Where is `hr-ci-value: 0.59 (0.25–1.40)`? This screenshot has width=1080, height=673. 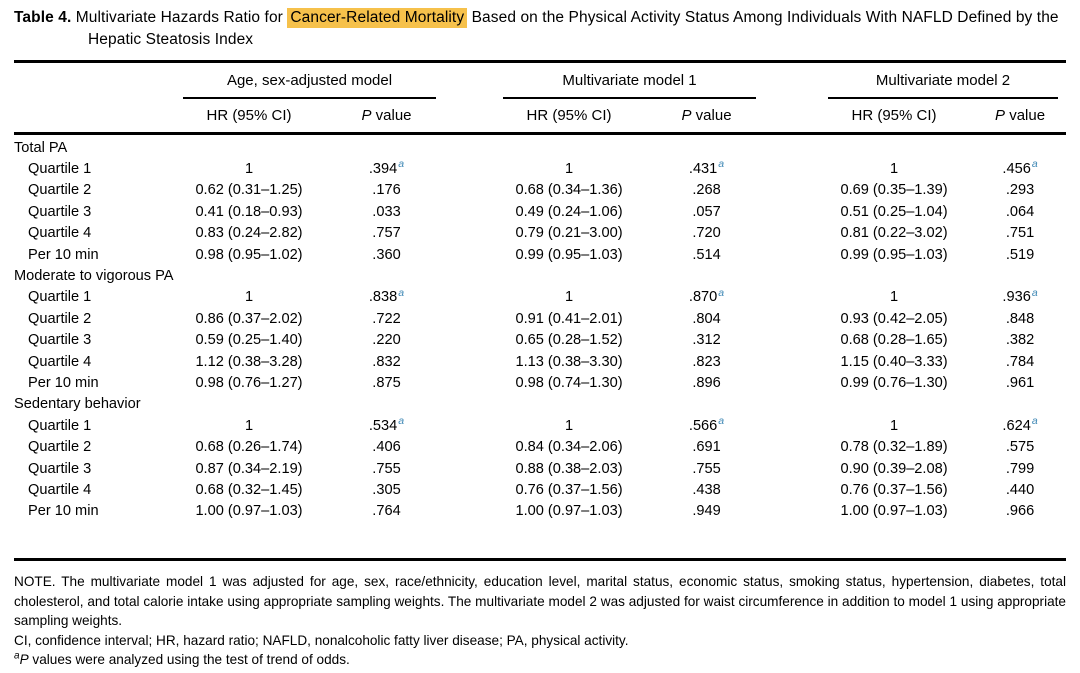 hr-ci-value: 0.59 (0.25–1.40) is located at coordinates (249, 340).